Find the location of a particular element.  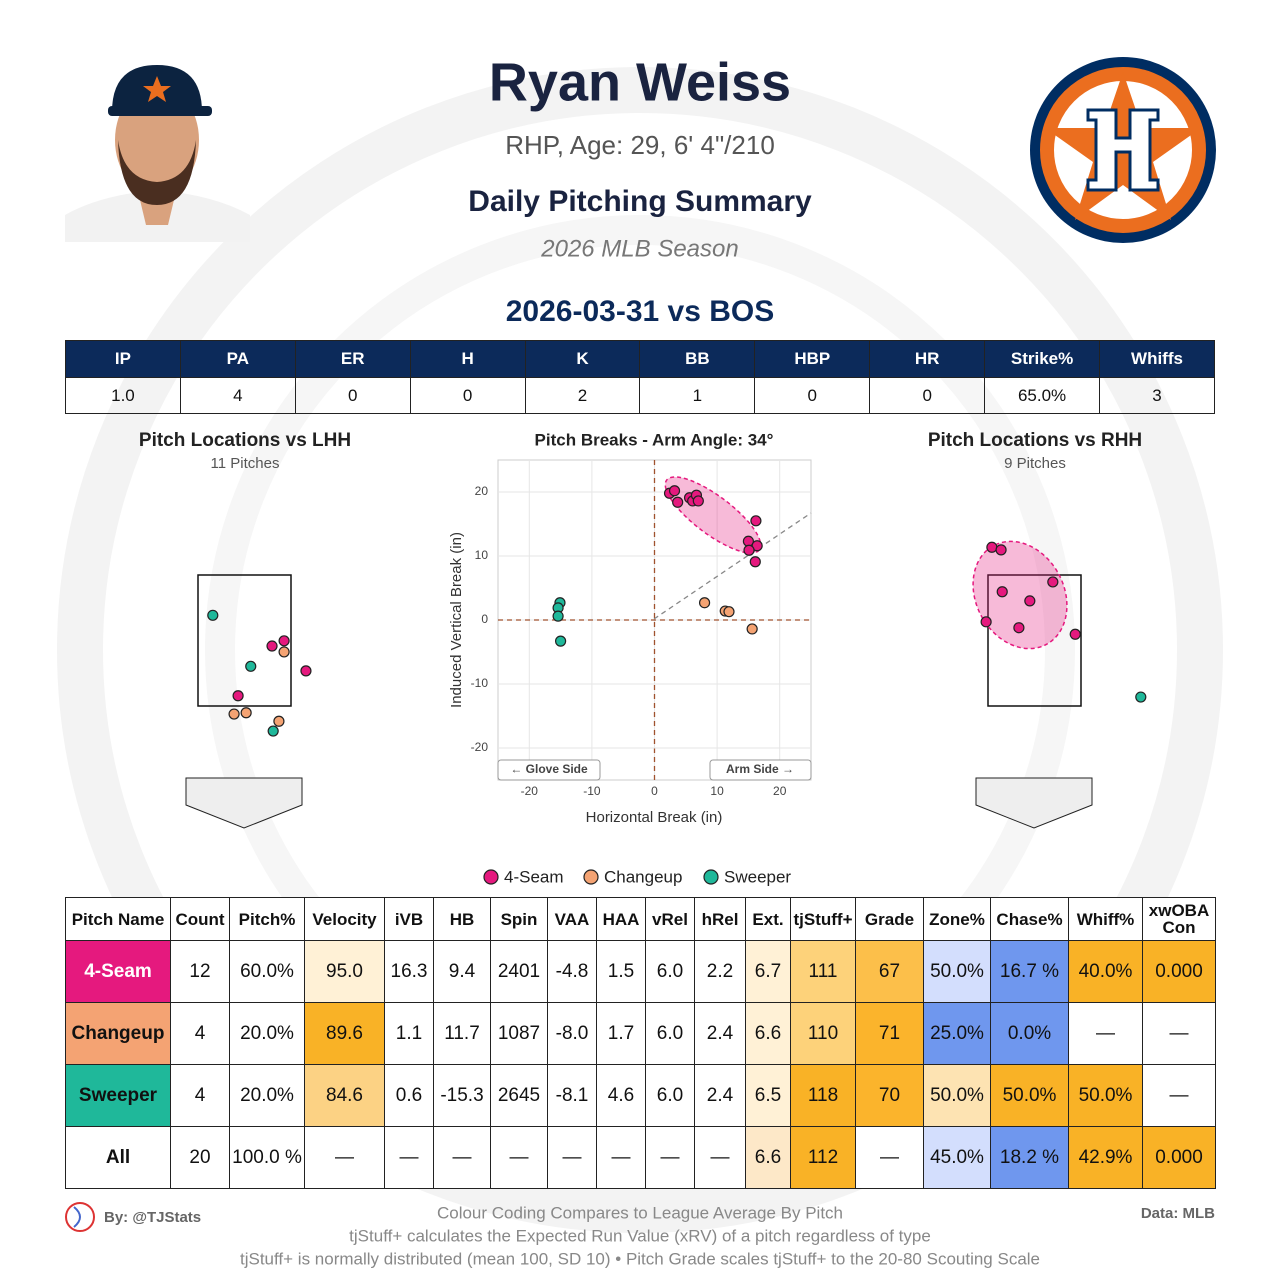

column-header: PA is located at coordinates (237, 359).